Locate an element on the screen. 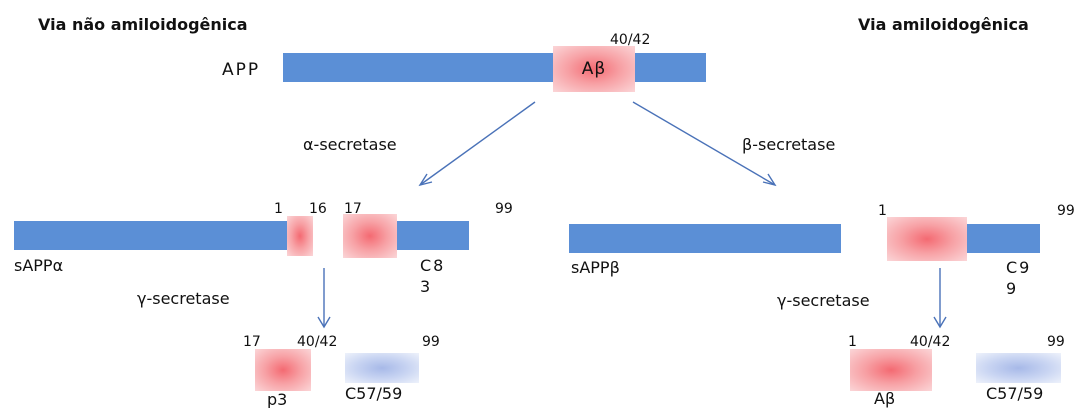 The width and height of the screenshot is (1080, 408). c99-abeta-region is located at coordinates (927, 239).